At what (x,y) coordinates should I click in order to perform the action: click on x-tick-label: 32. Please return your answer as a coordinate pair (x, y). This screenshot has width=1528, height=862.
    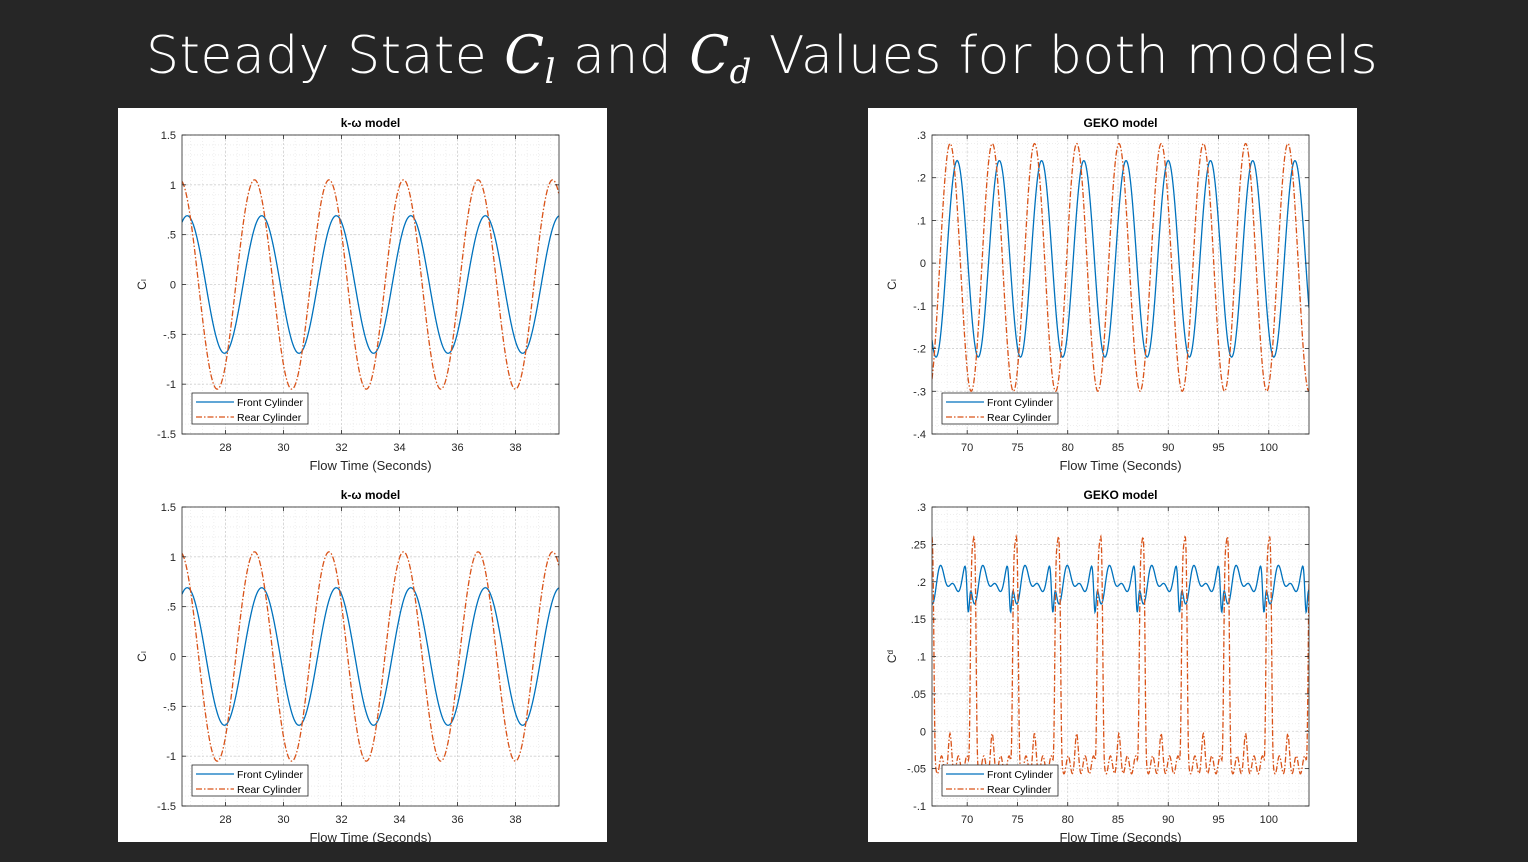
    Looking at the image, I should click on (341, 820).